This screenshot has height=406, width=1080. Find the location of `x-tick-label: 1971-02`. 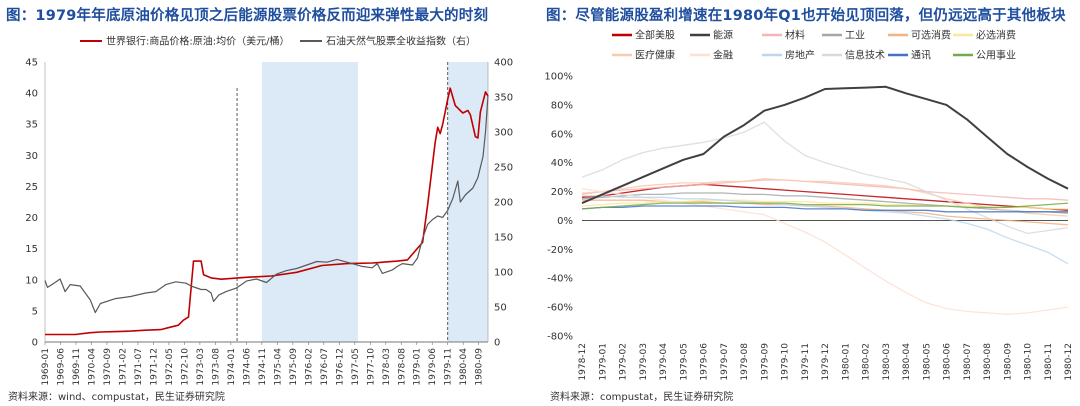

x-tick-label: 1971-02 is located at coordinates (123, 367).